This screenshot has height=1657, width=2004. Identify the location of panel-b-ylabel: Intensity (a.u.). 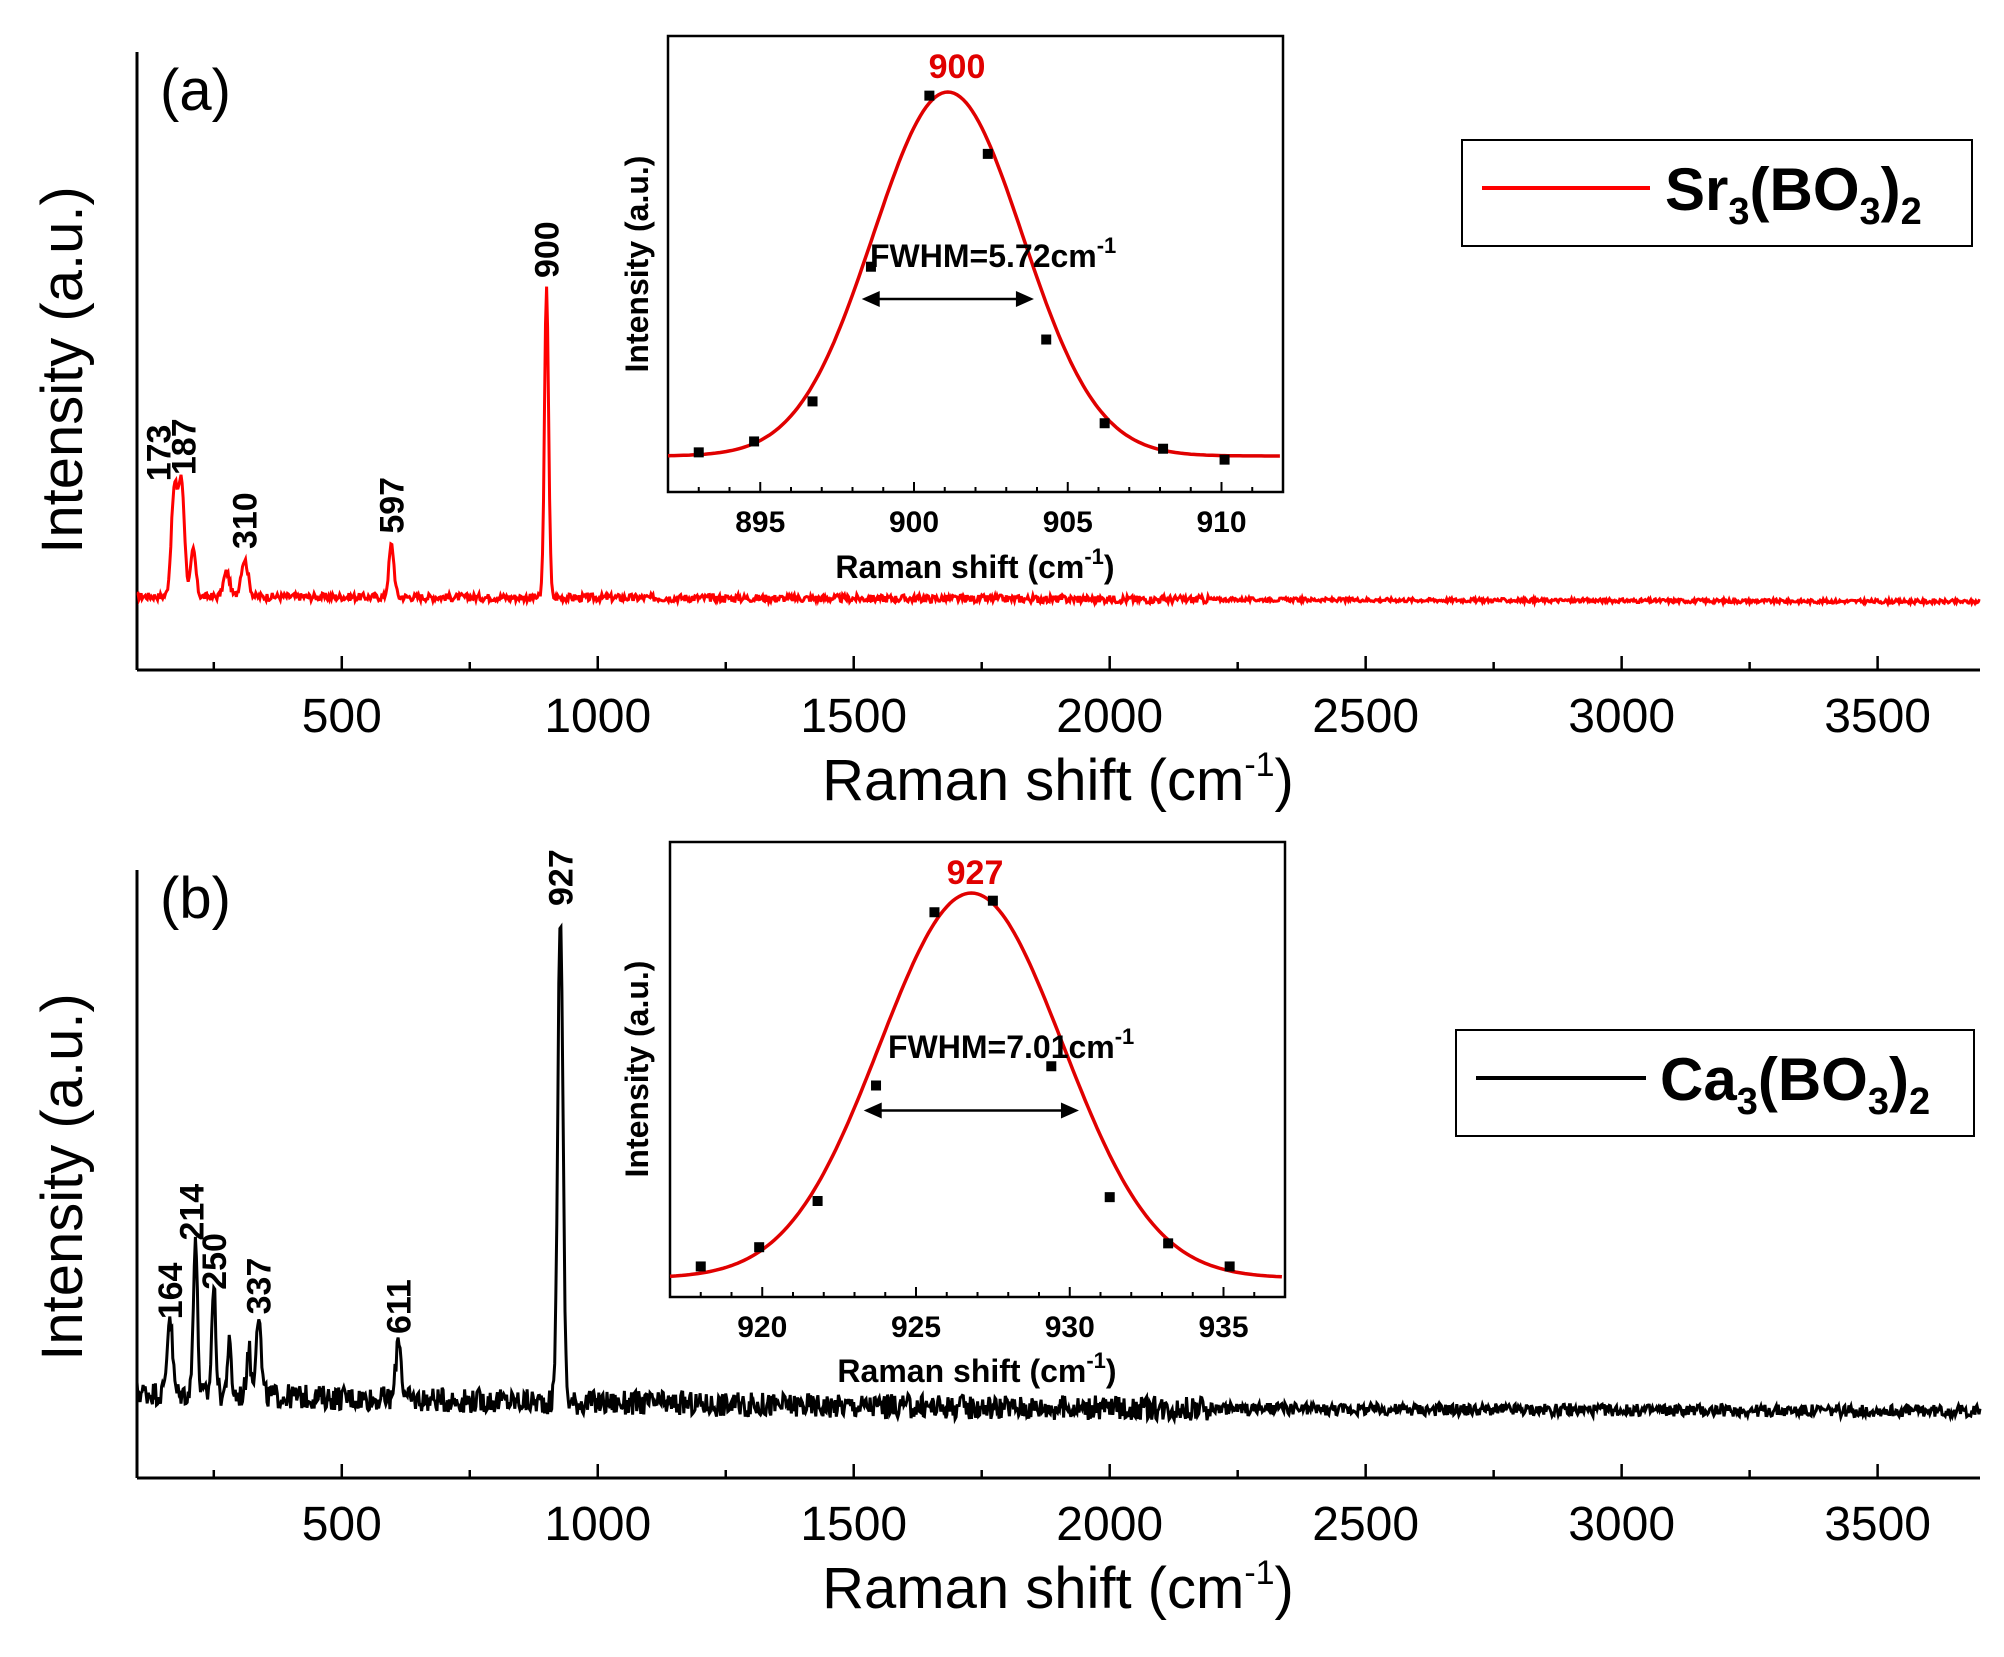
(62, 1176).